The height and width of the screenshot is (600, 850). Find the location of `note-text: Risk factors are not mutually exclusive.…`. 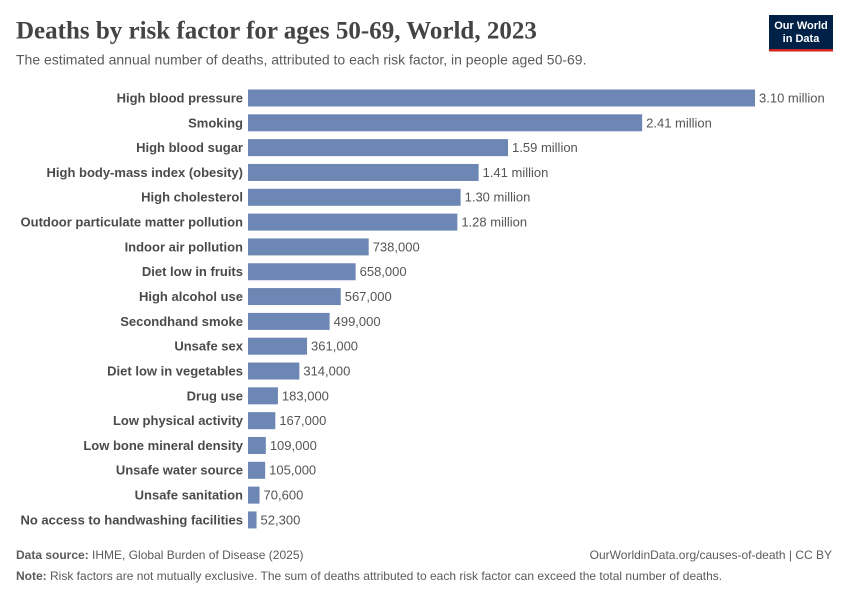

note-text: Risk factors are not mutually exclusive.… is located at coordinates (386, 576).